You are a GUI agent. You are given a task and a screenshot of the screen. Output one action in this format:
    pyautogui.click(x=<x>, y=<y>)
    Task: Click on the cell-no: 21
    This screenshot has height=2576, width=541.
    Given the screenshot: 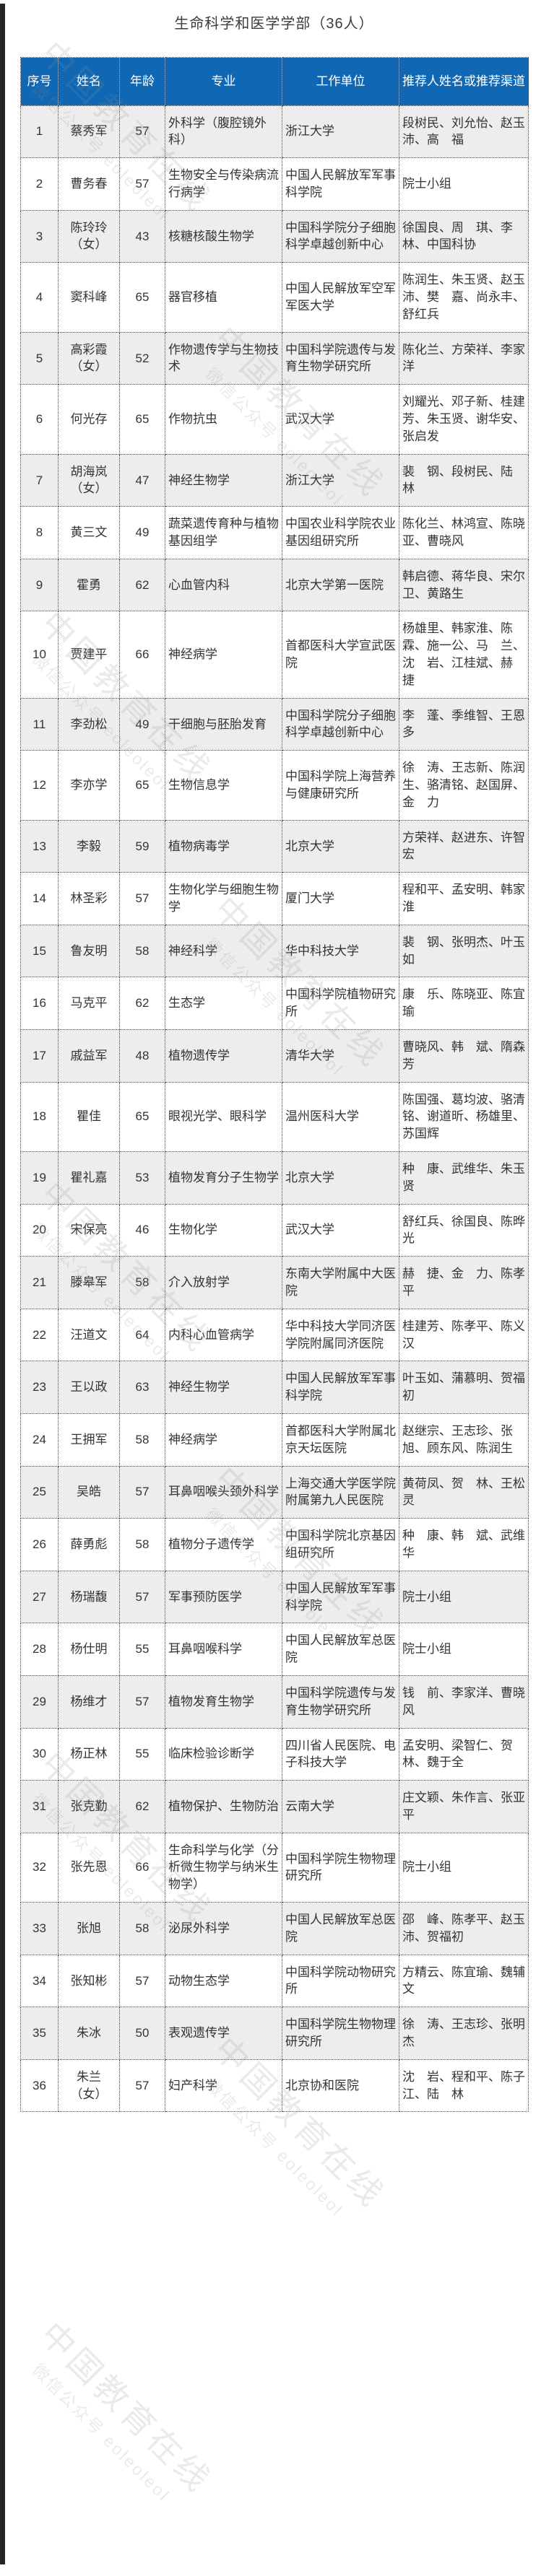 What is the action you would take?
    pyautogui.click(x=39, y=1282)
    